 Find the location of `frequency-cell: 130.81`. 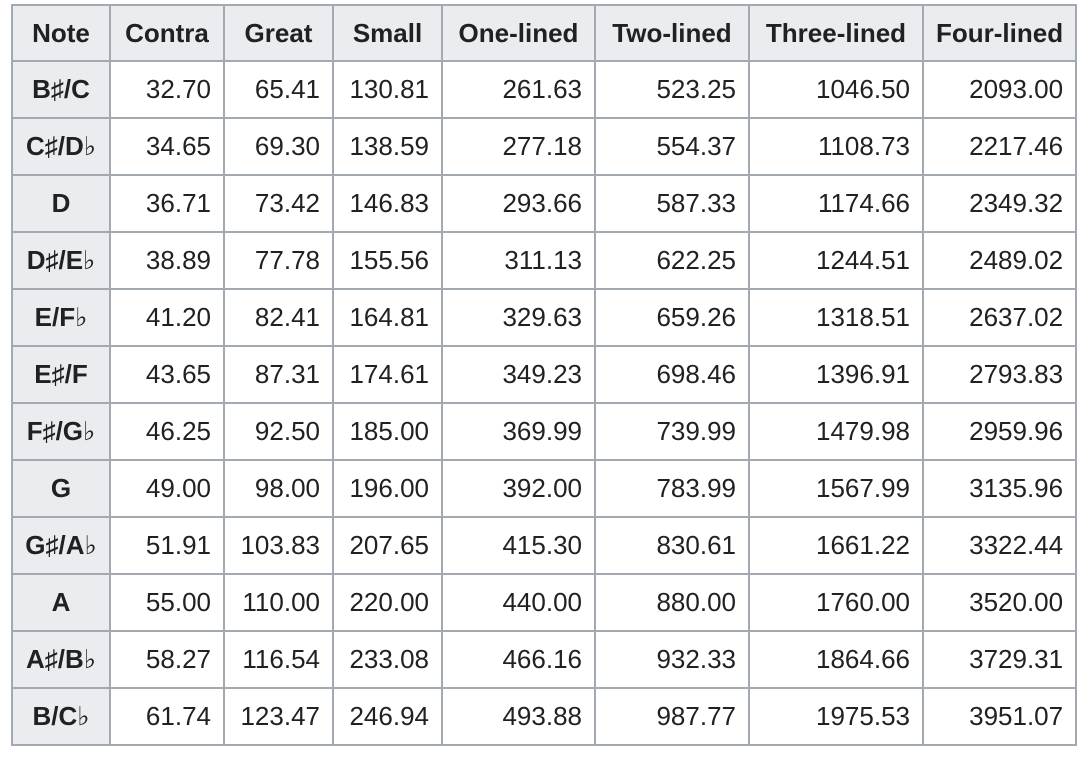

frequency-cell: 130.81 is located at coordinates (387, 89).